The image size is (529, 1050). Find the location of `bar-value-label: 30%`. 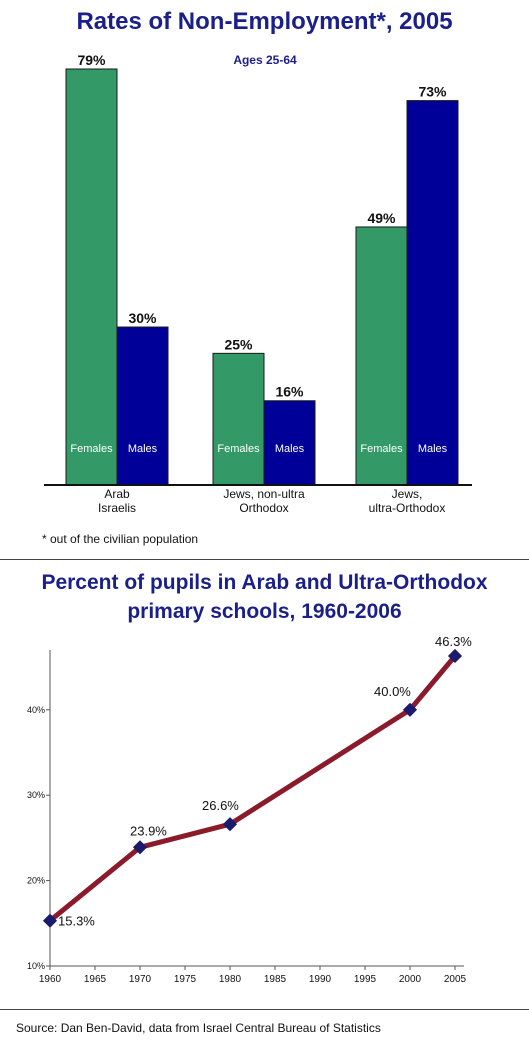

bar-value-label: 30% is located at coordinates (142, 318).